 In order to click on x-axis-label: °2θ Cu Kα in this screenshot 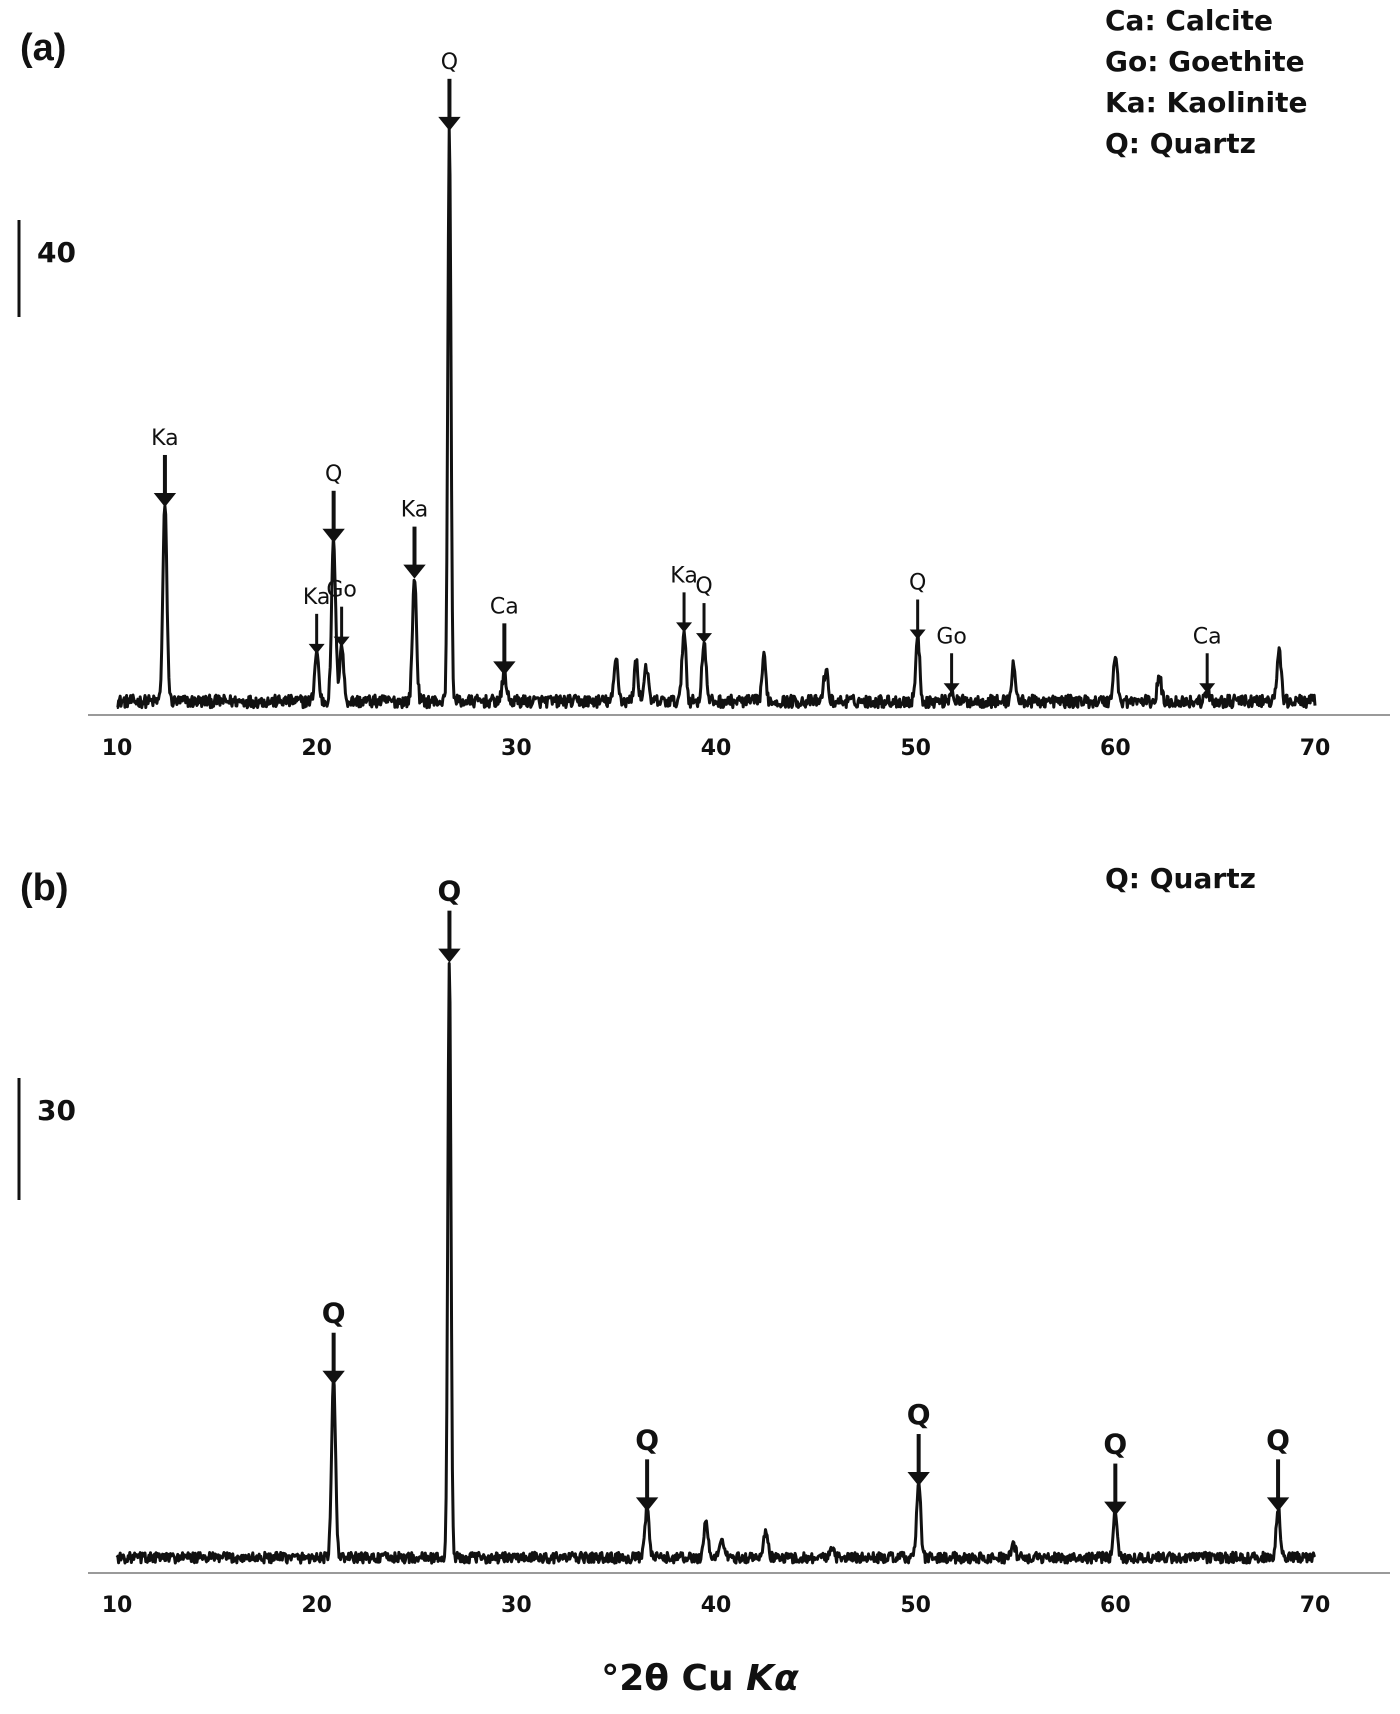, I will do `click(700, 1678)`.